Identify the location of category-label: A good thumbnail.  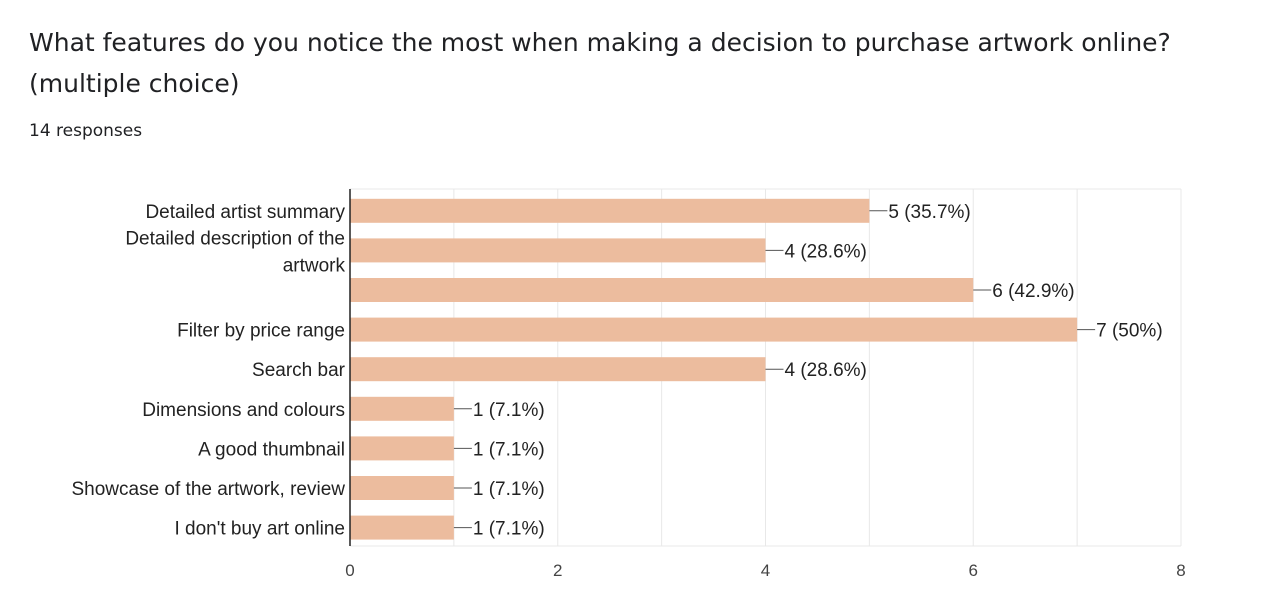
(271, 449).